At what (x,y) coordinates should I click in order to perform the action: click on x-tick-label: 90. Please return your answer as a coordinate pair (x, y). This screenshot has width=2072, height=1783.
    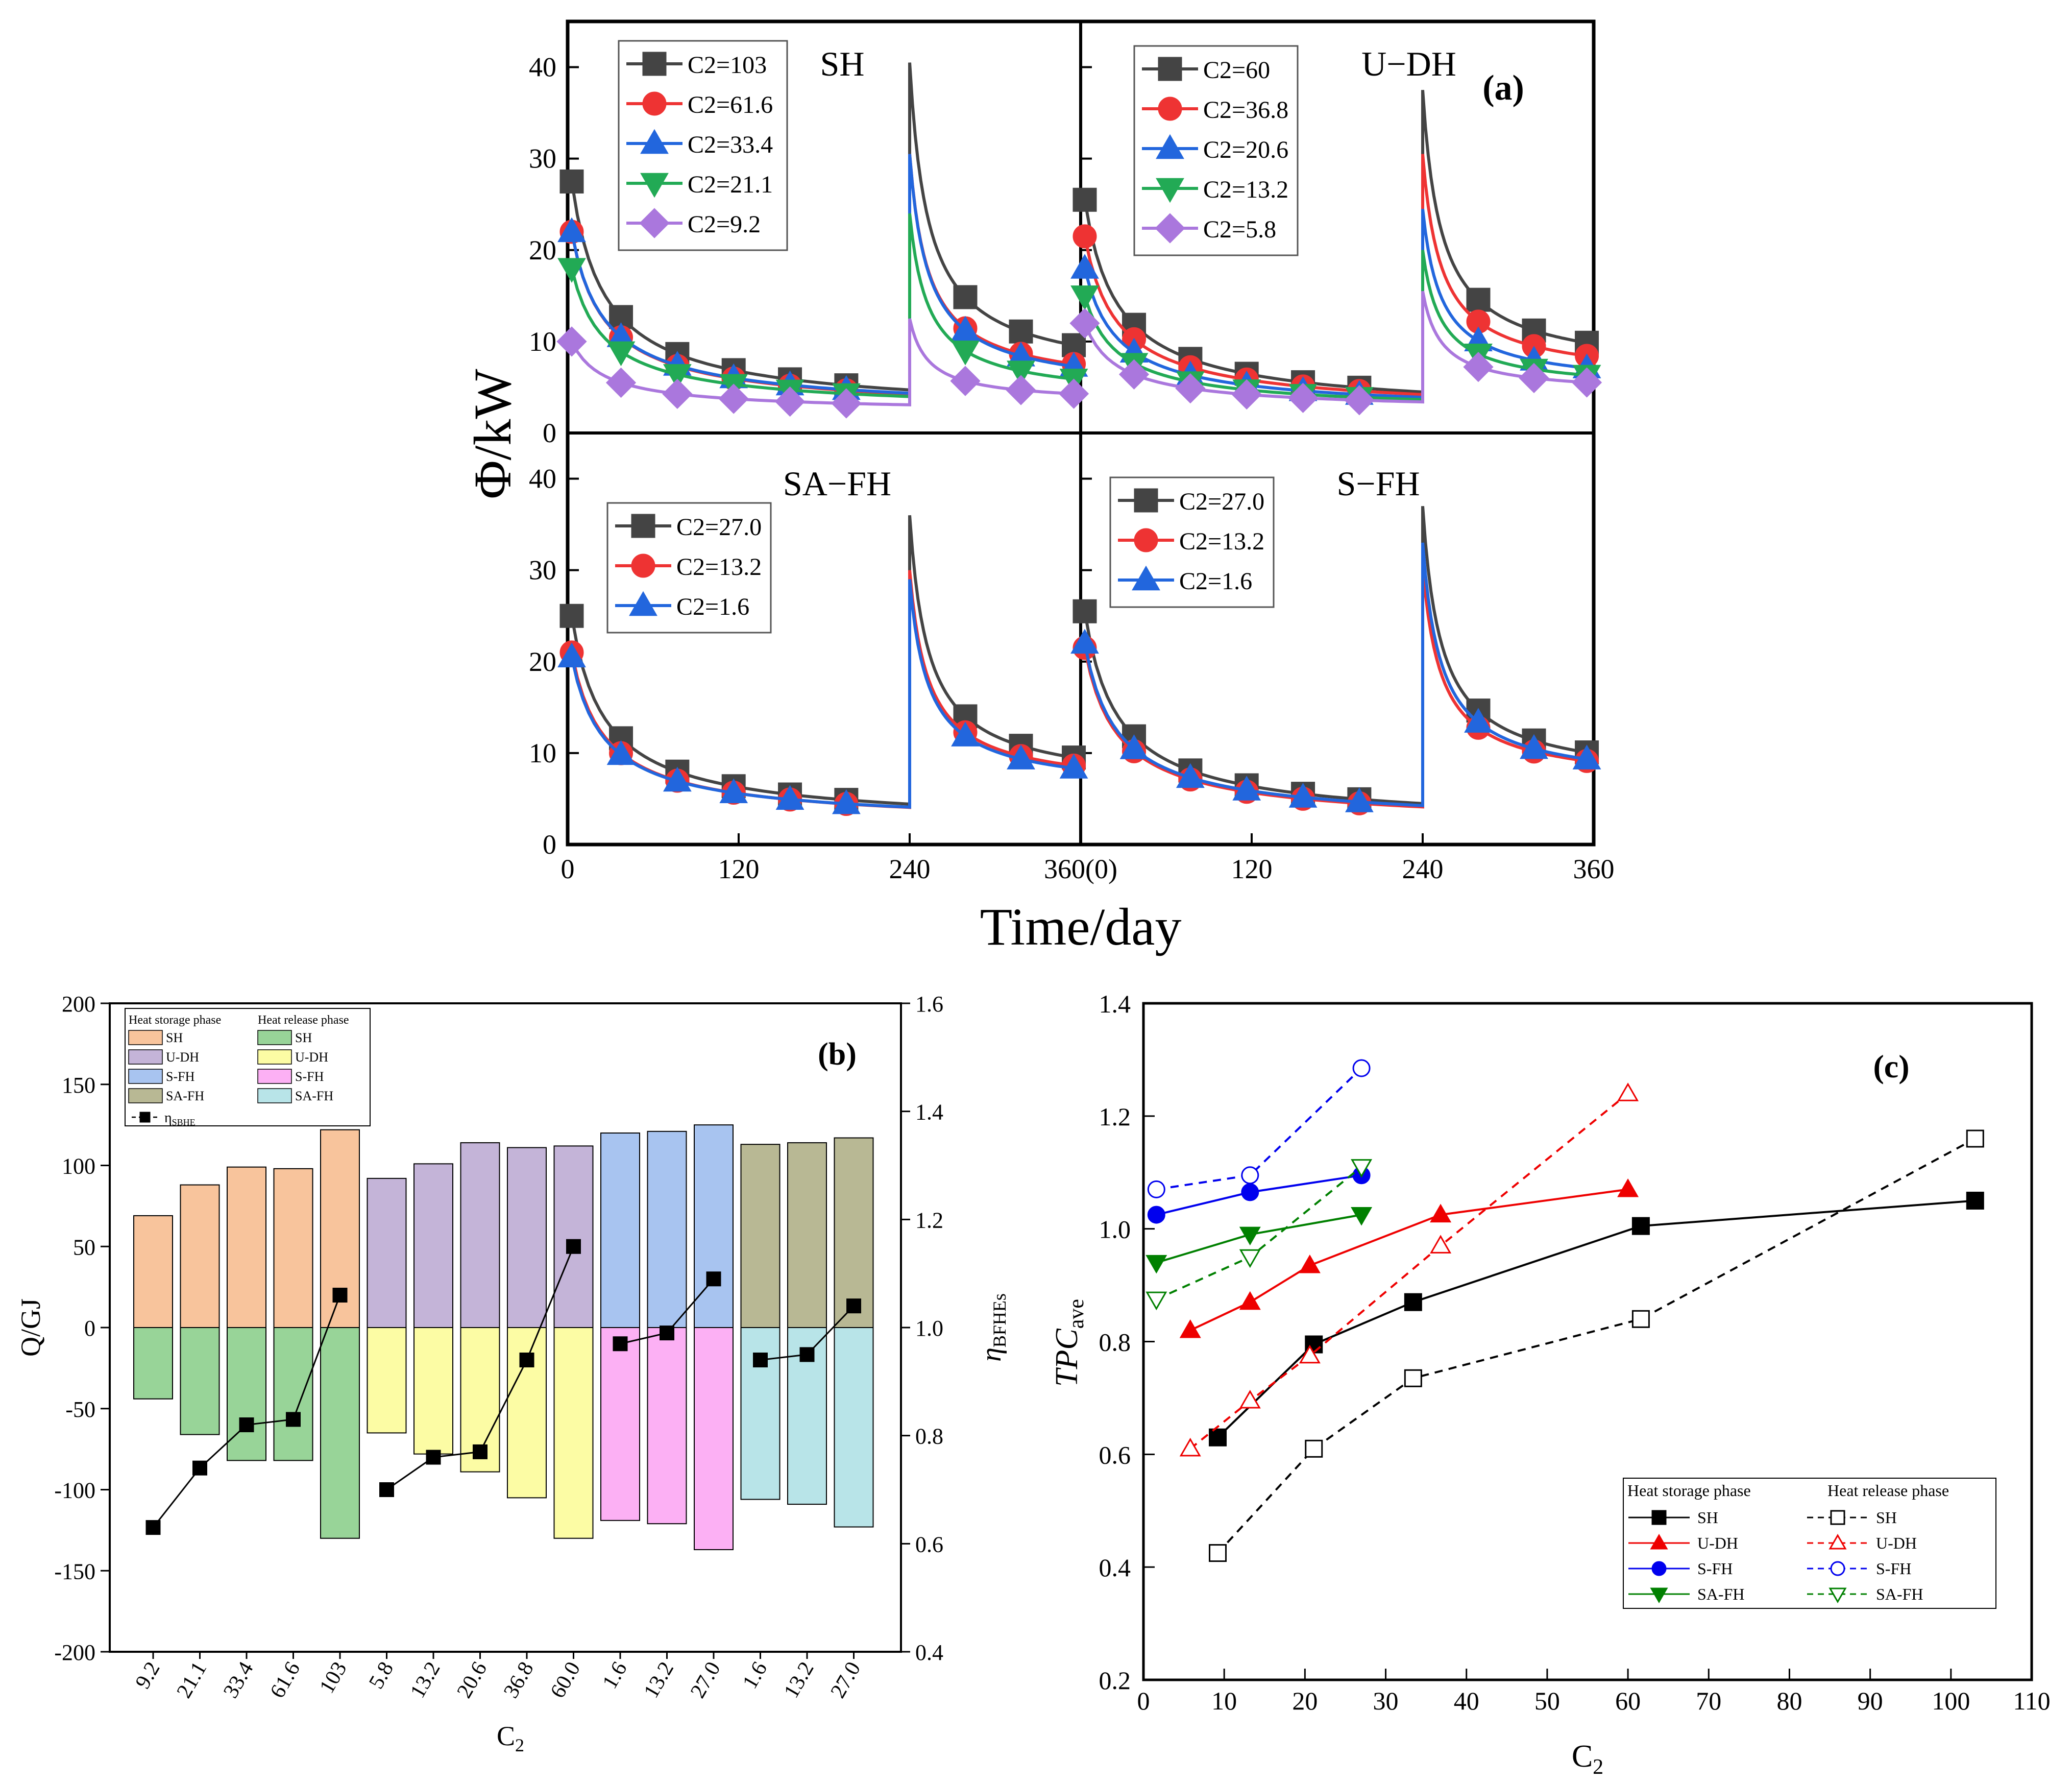
    Looking at the image, I should click on (1870, 1700).